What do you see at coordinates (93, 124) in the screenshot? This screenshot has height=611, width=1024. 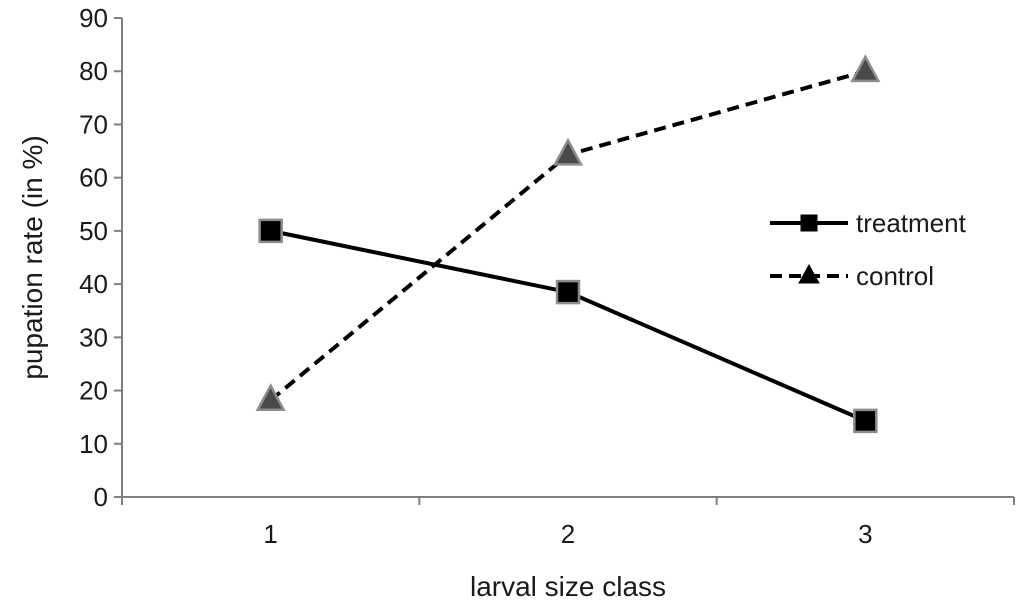 I see `y-tick-label: 70` at bounding box center [93, 124].